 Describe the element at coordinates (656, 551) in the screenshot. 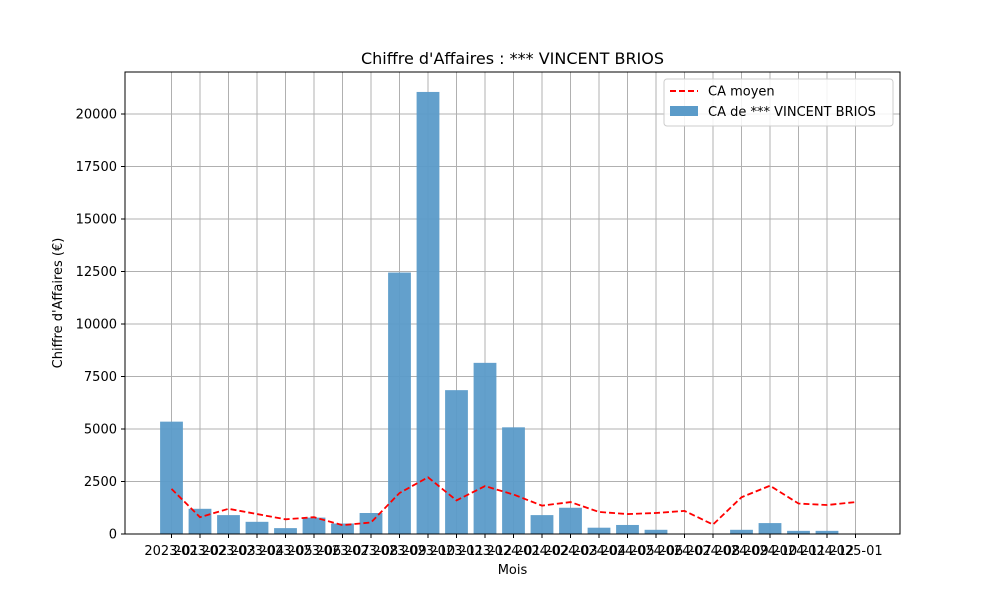

I see `x-tick-label: 2024-06` at that location.